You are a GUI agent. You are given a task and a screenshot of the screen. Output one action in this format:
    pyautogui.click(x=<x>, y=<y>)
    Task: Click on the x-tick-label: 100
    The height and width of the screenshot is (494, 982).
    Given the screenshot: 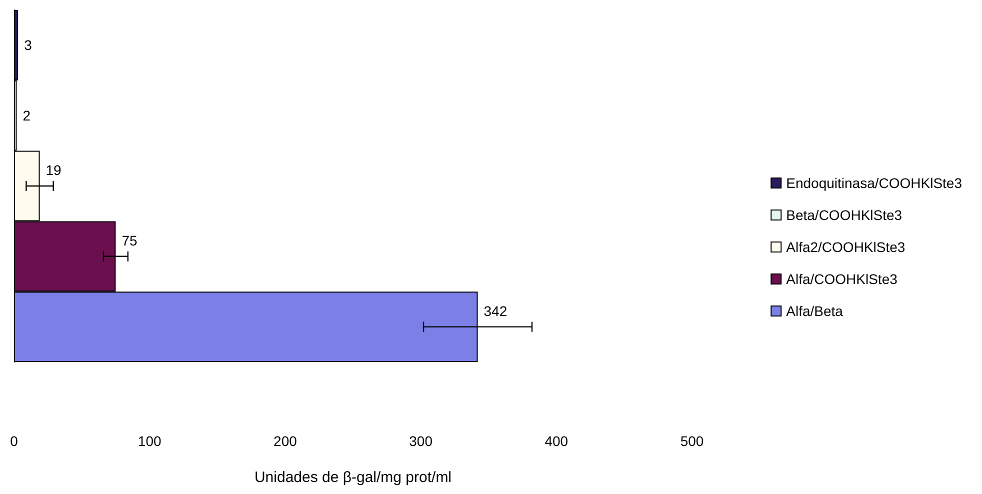 What is the action you would take?
    pyautogui.click(x=150, y=441)
    